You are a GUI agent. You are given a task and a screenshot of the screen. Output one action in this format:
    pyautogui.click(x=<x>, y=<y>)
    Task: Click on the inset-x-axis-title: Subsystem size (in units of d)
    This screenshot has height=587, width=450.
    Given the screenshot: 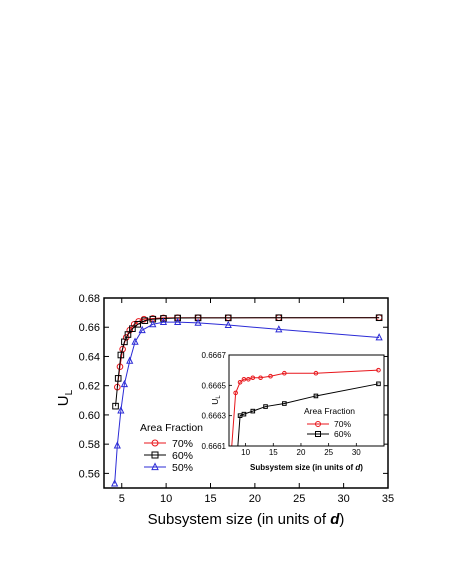 What is the action you would take?
    pyautogui.click(x=306, y=467)
    